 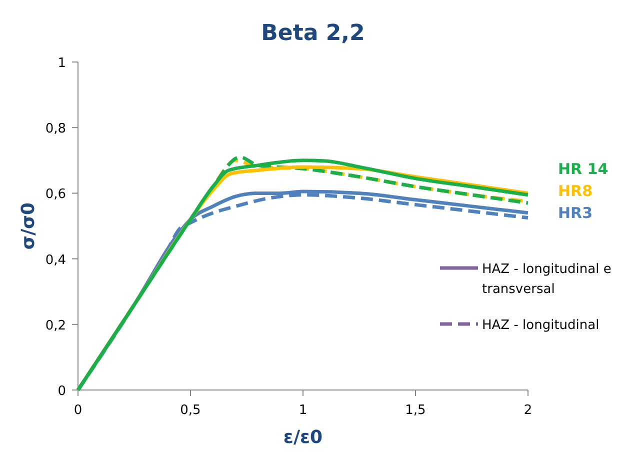 I want to click on y-tick-label: 0,4, so click(x=55, y=260).